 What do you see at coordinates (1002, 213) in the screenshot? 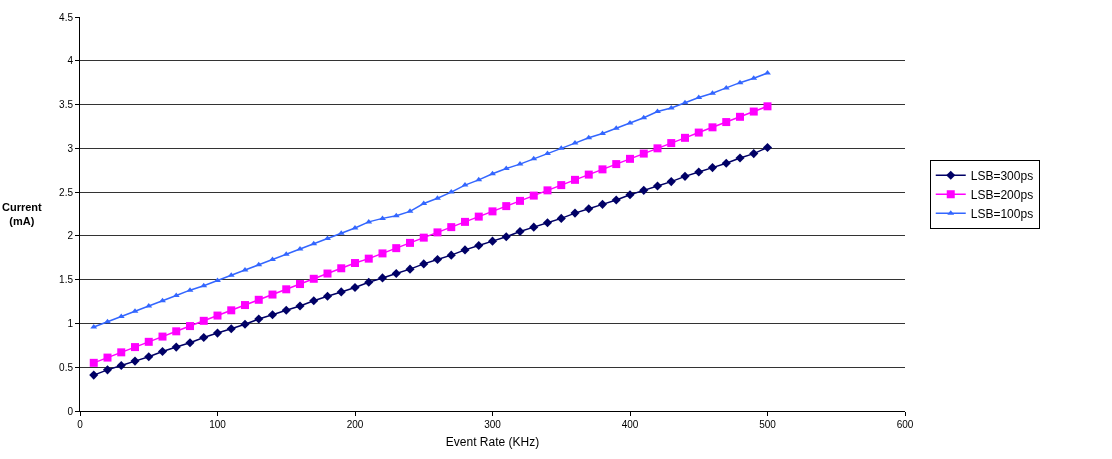
I see `legend-label: LSB=100ps` at bounding box center [1002, 213].